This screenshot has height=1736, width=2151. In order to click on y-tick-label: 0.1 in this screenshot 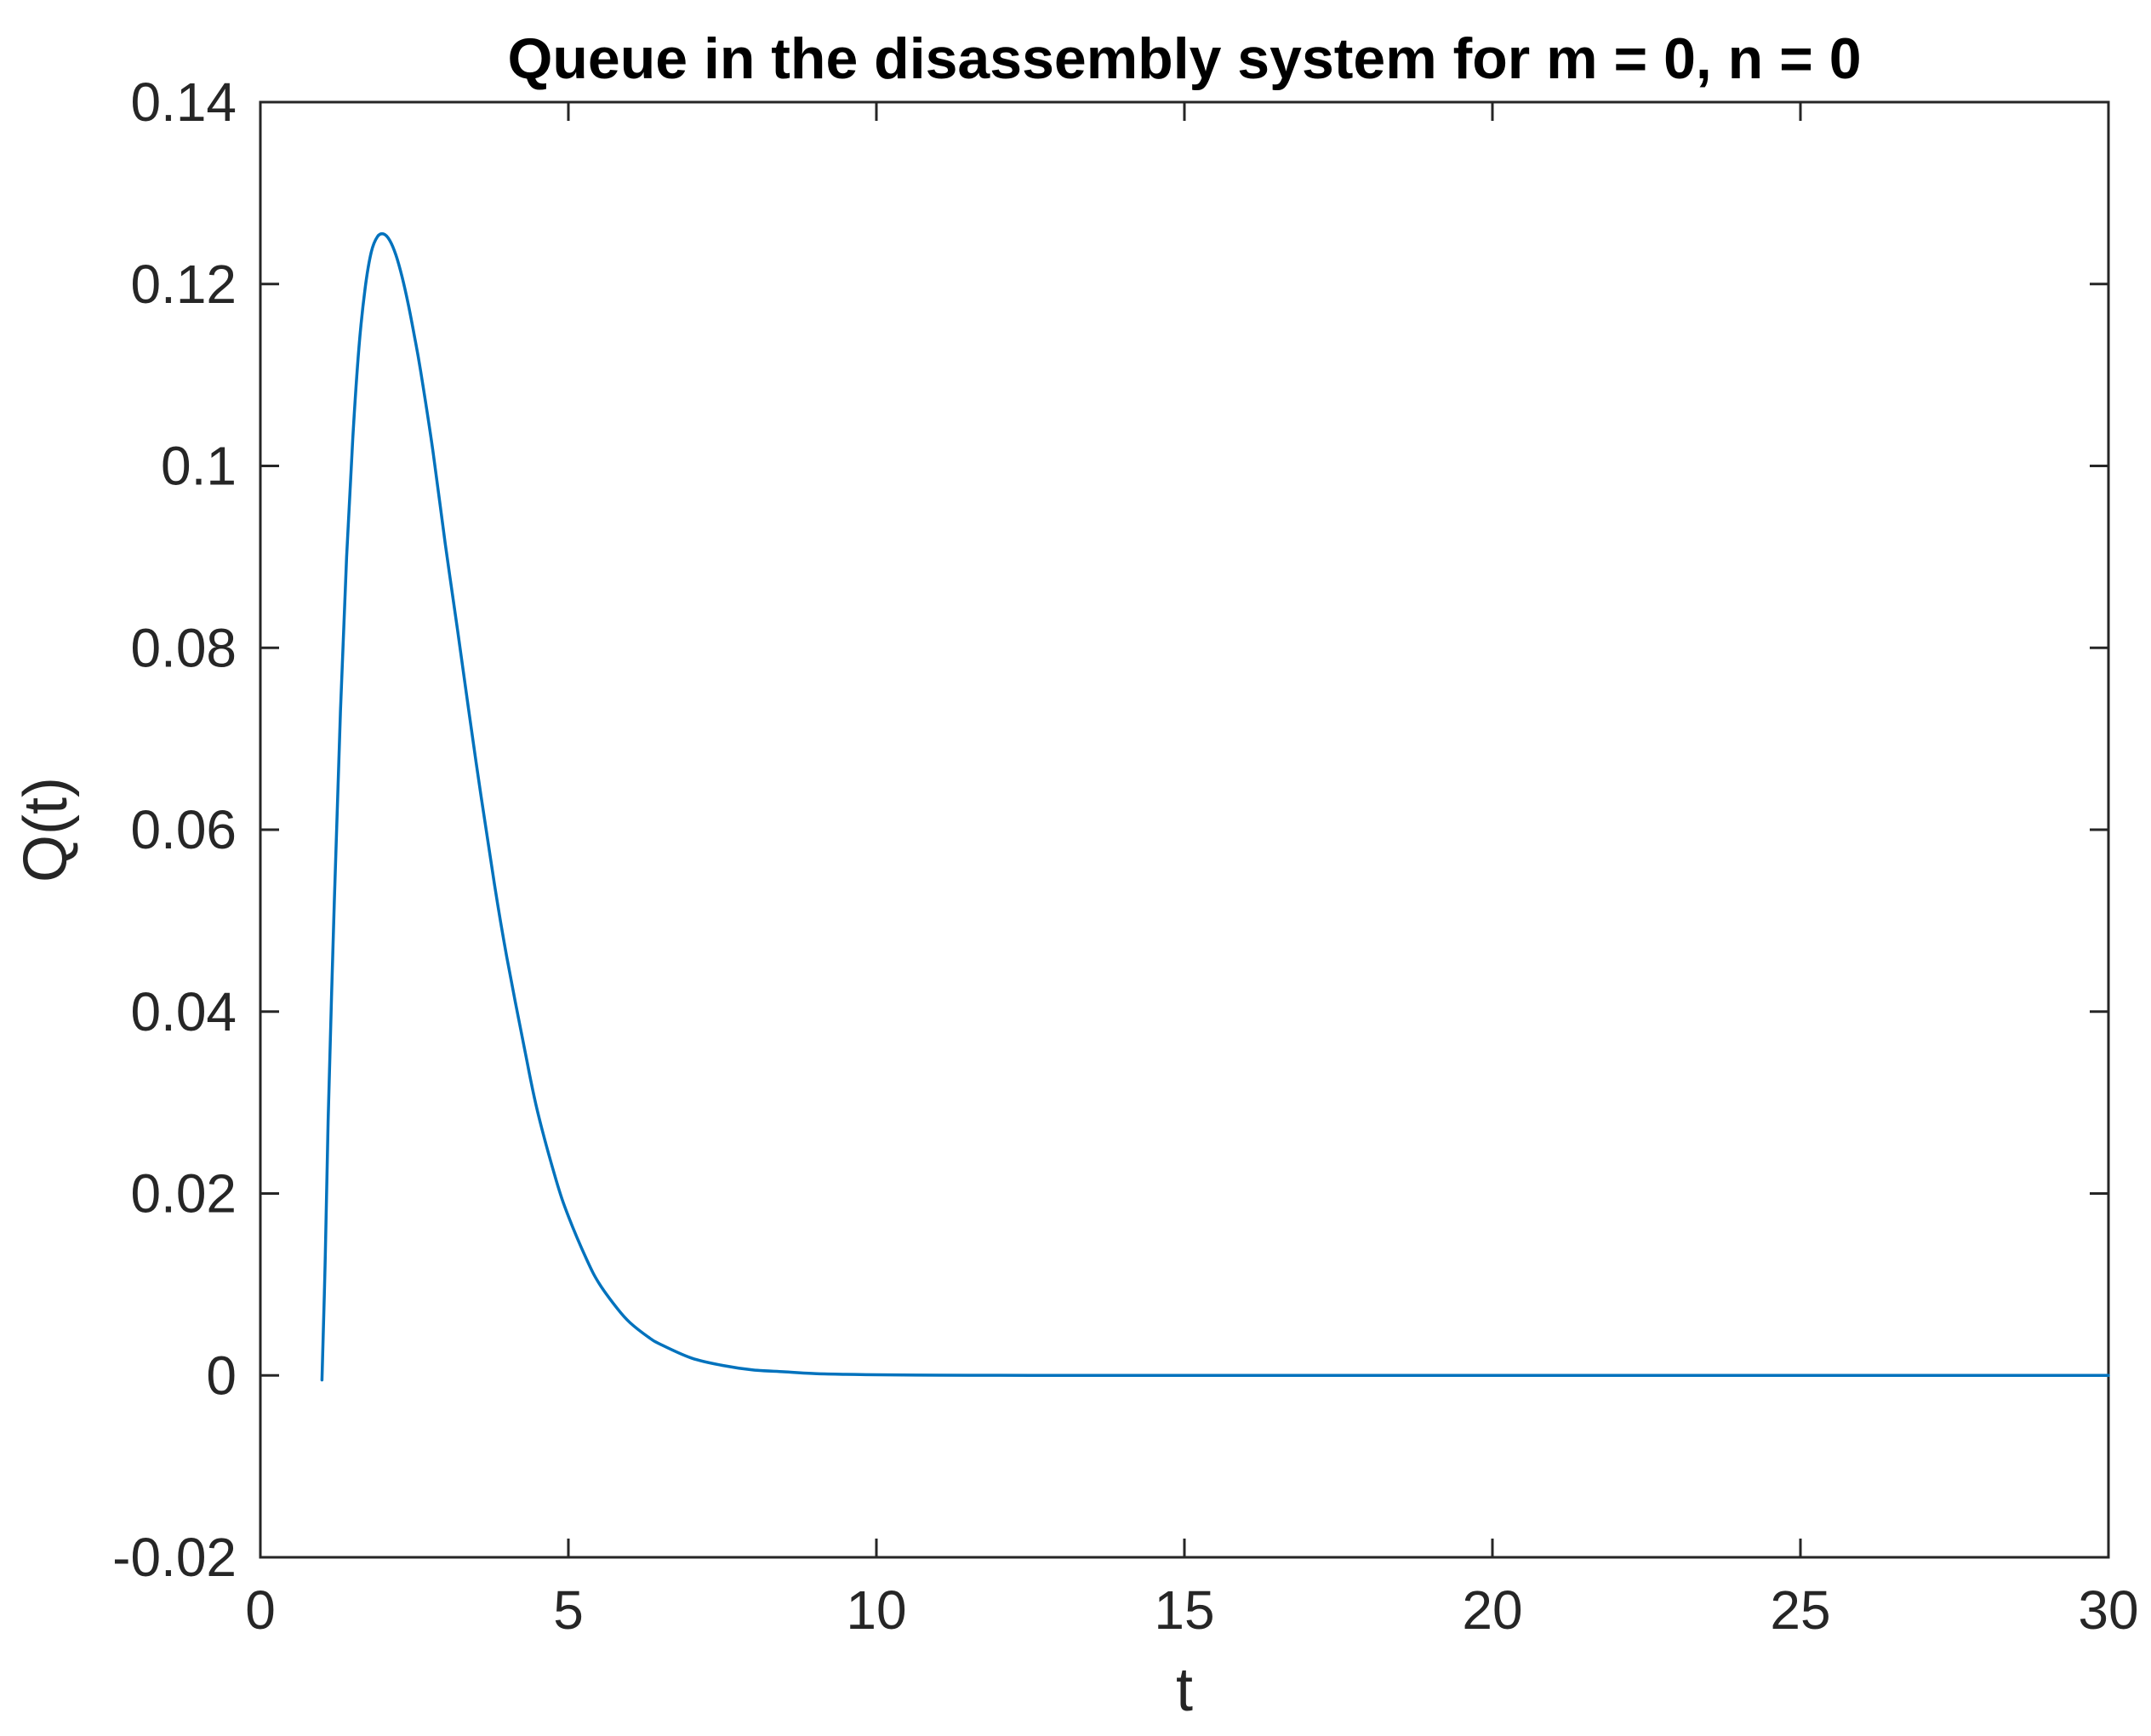, I will do `click(199, 466)`.